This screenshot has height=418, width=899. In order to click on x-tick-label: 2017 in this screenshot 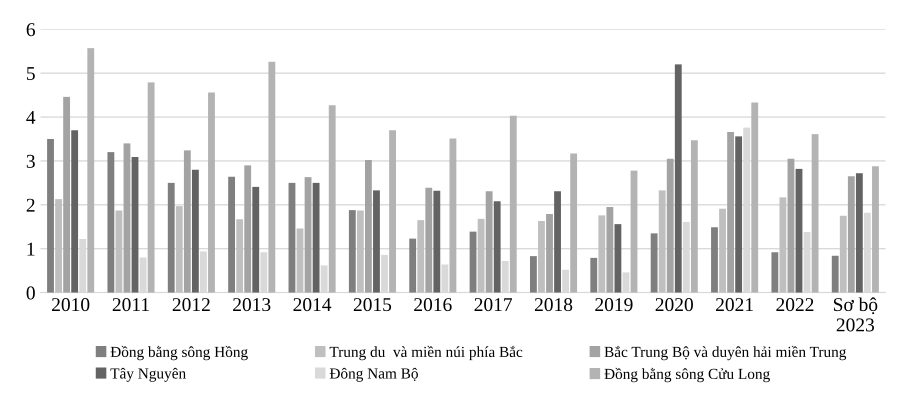, I will do `click(493, 305)`.